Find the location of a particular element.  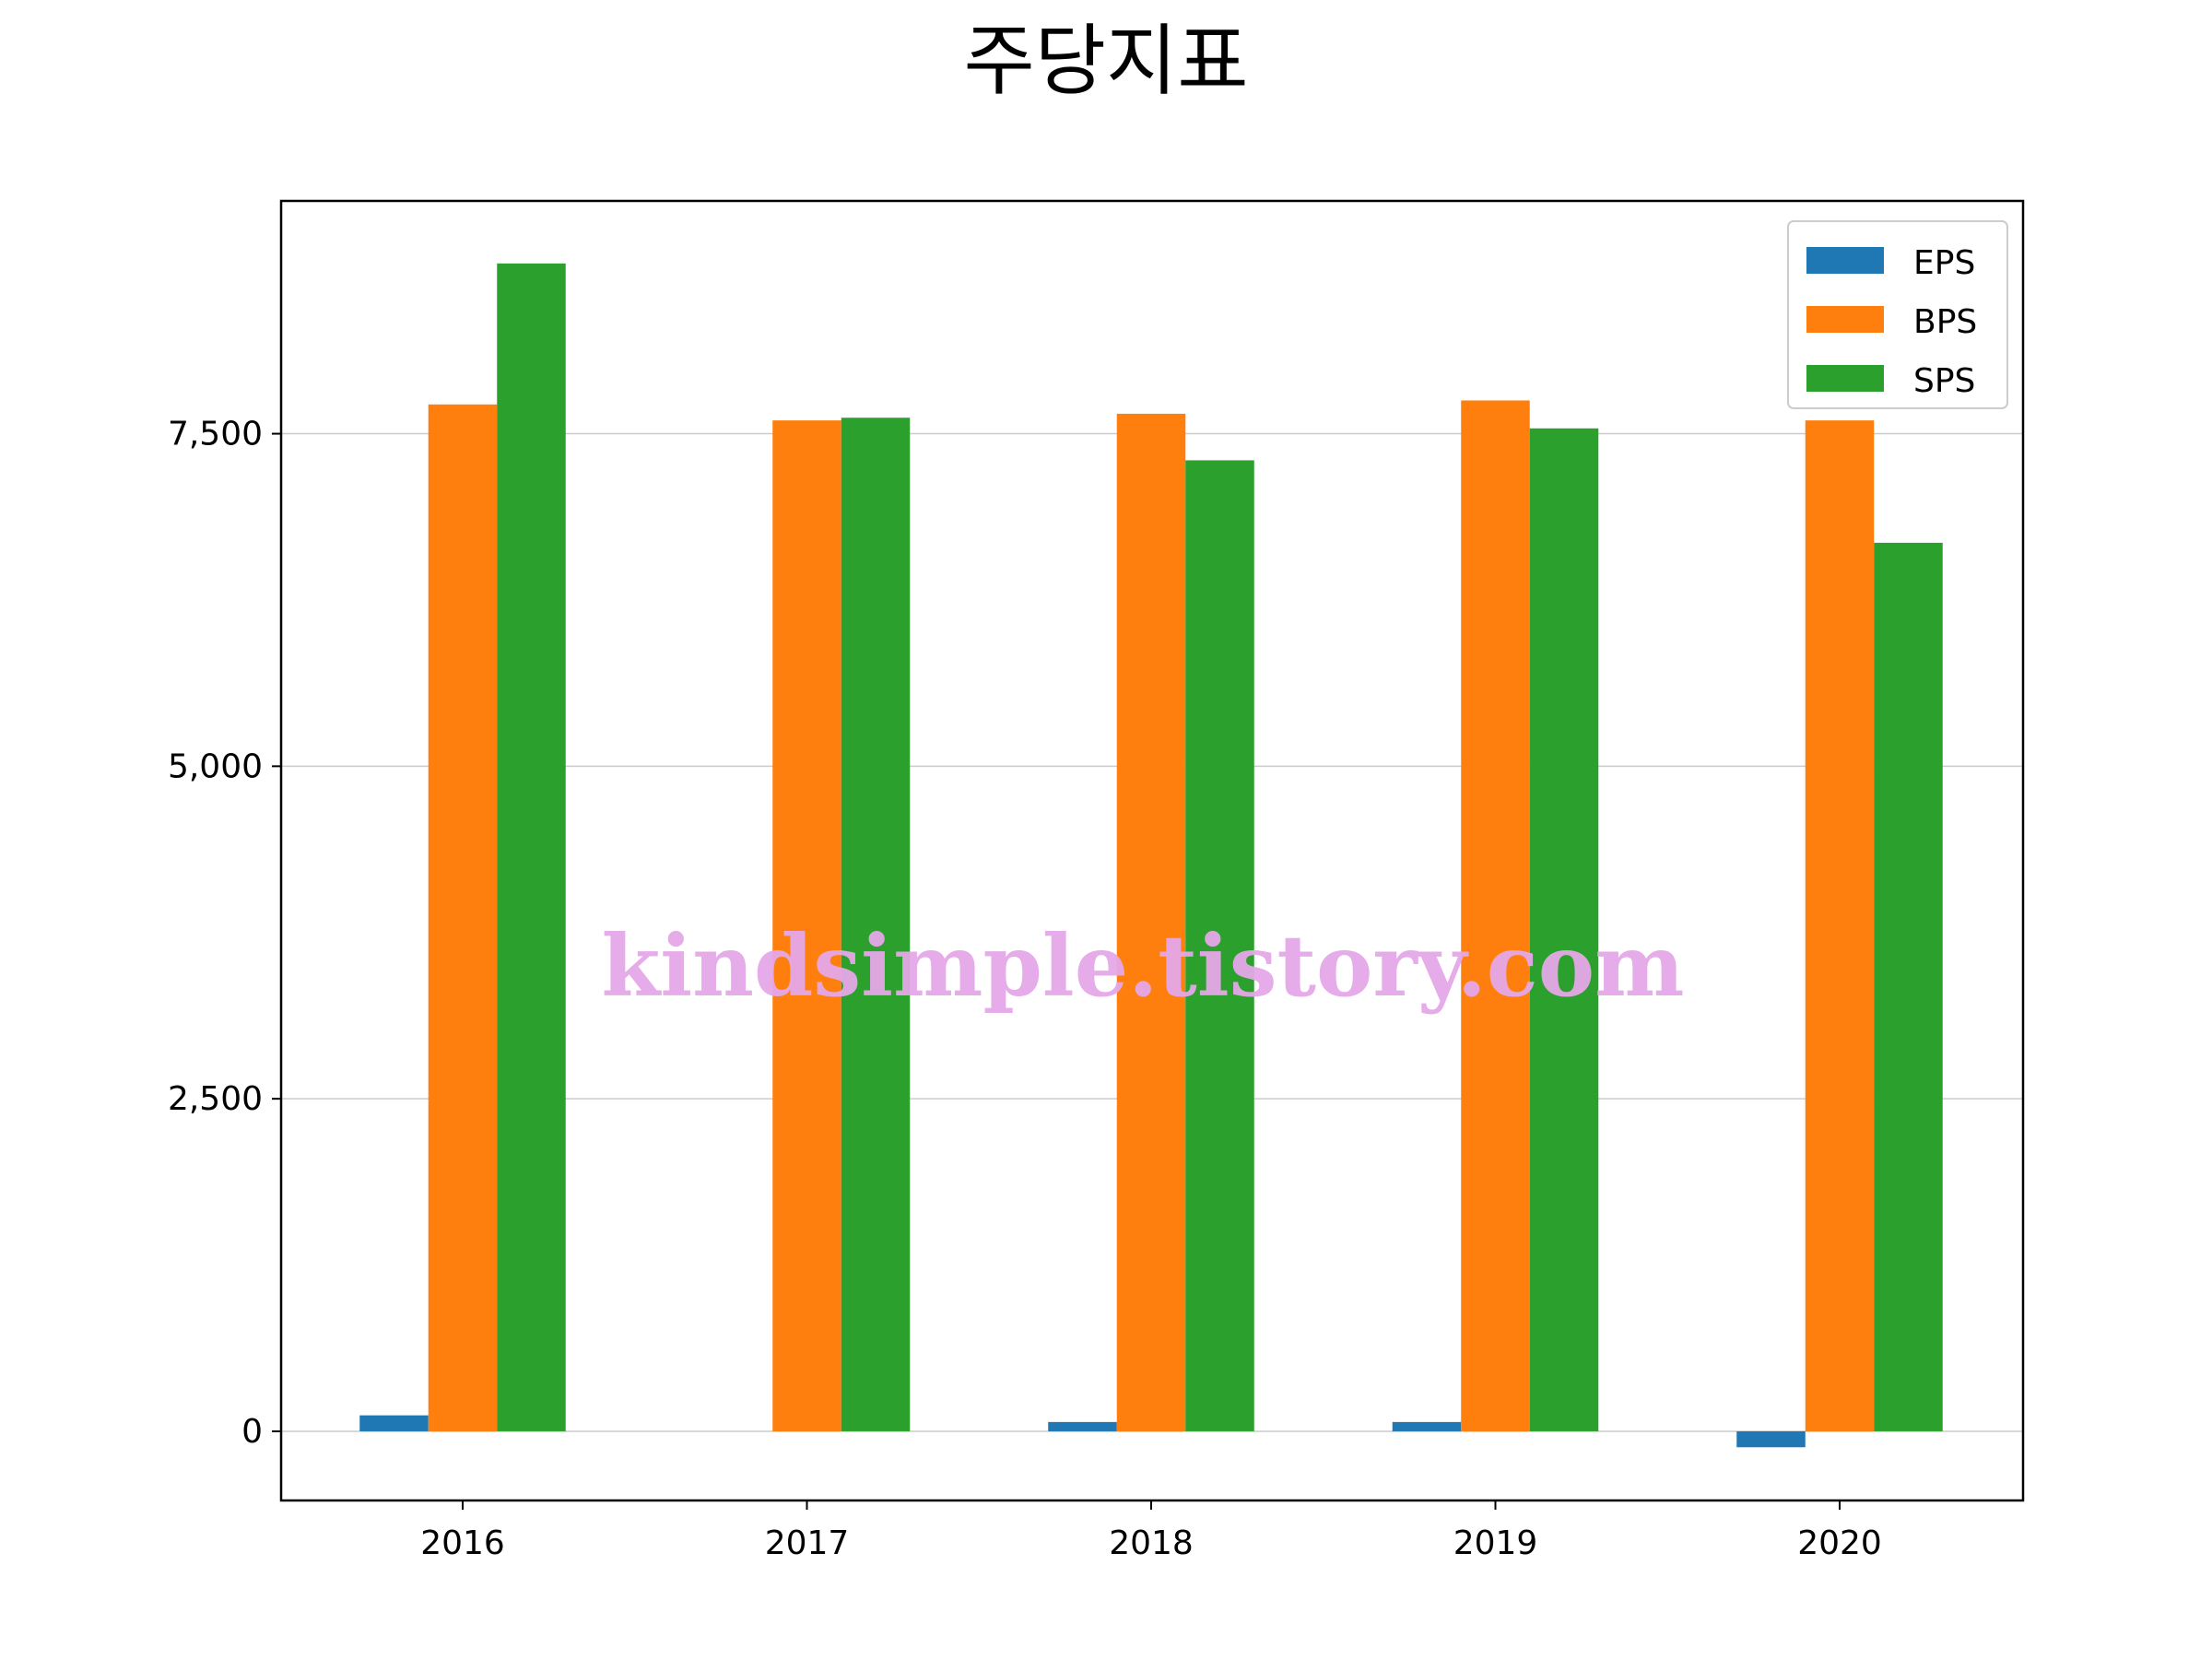

bar-SPS-2020 is located at coordinates (1908, 986).